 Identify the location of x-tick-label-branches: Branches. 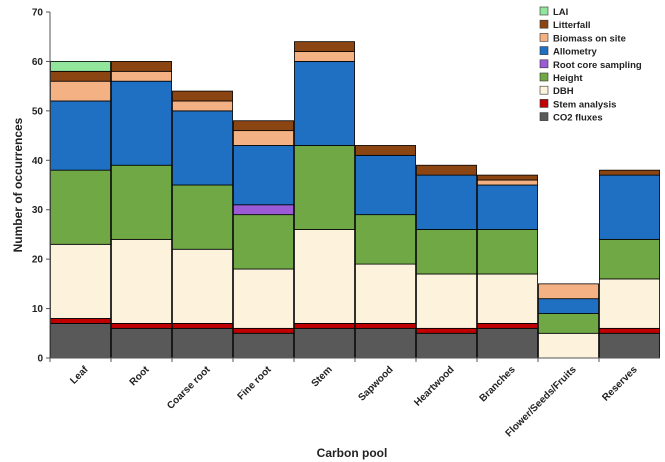
(498, 384).